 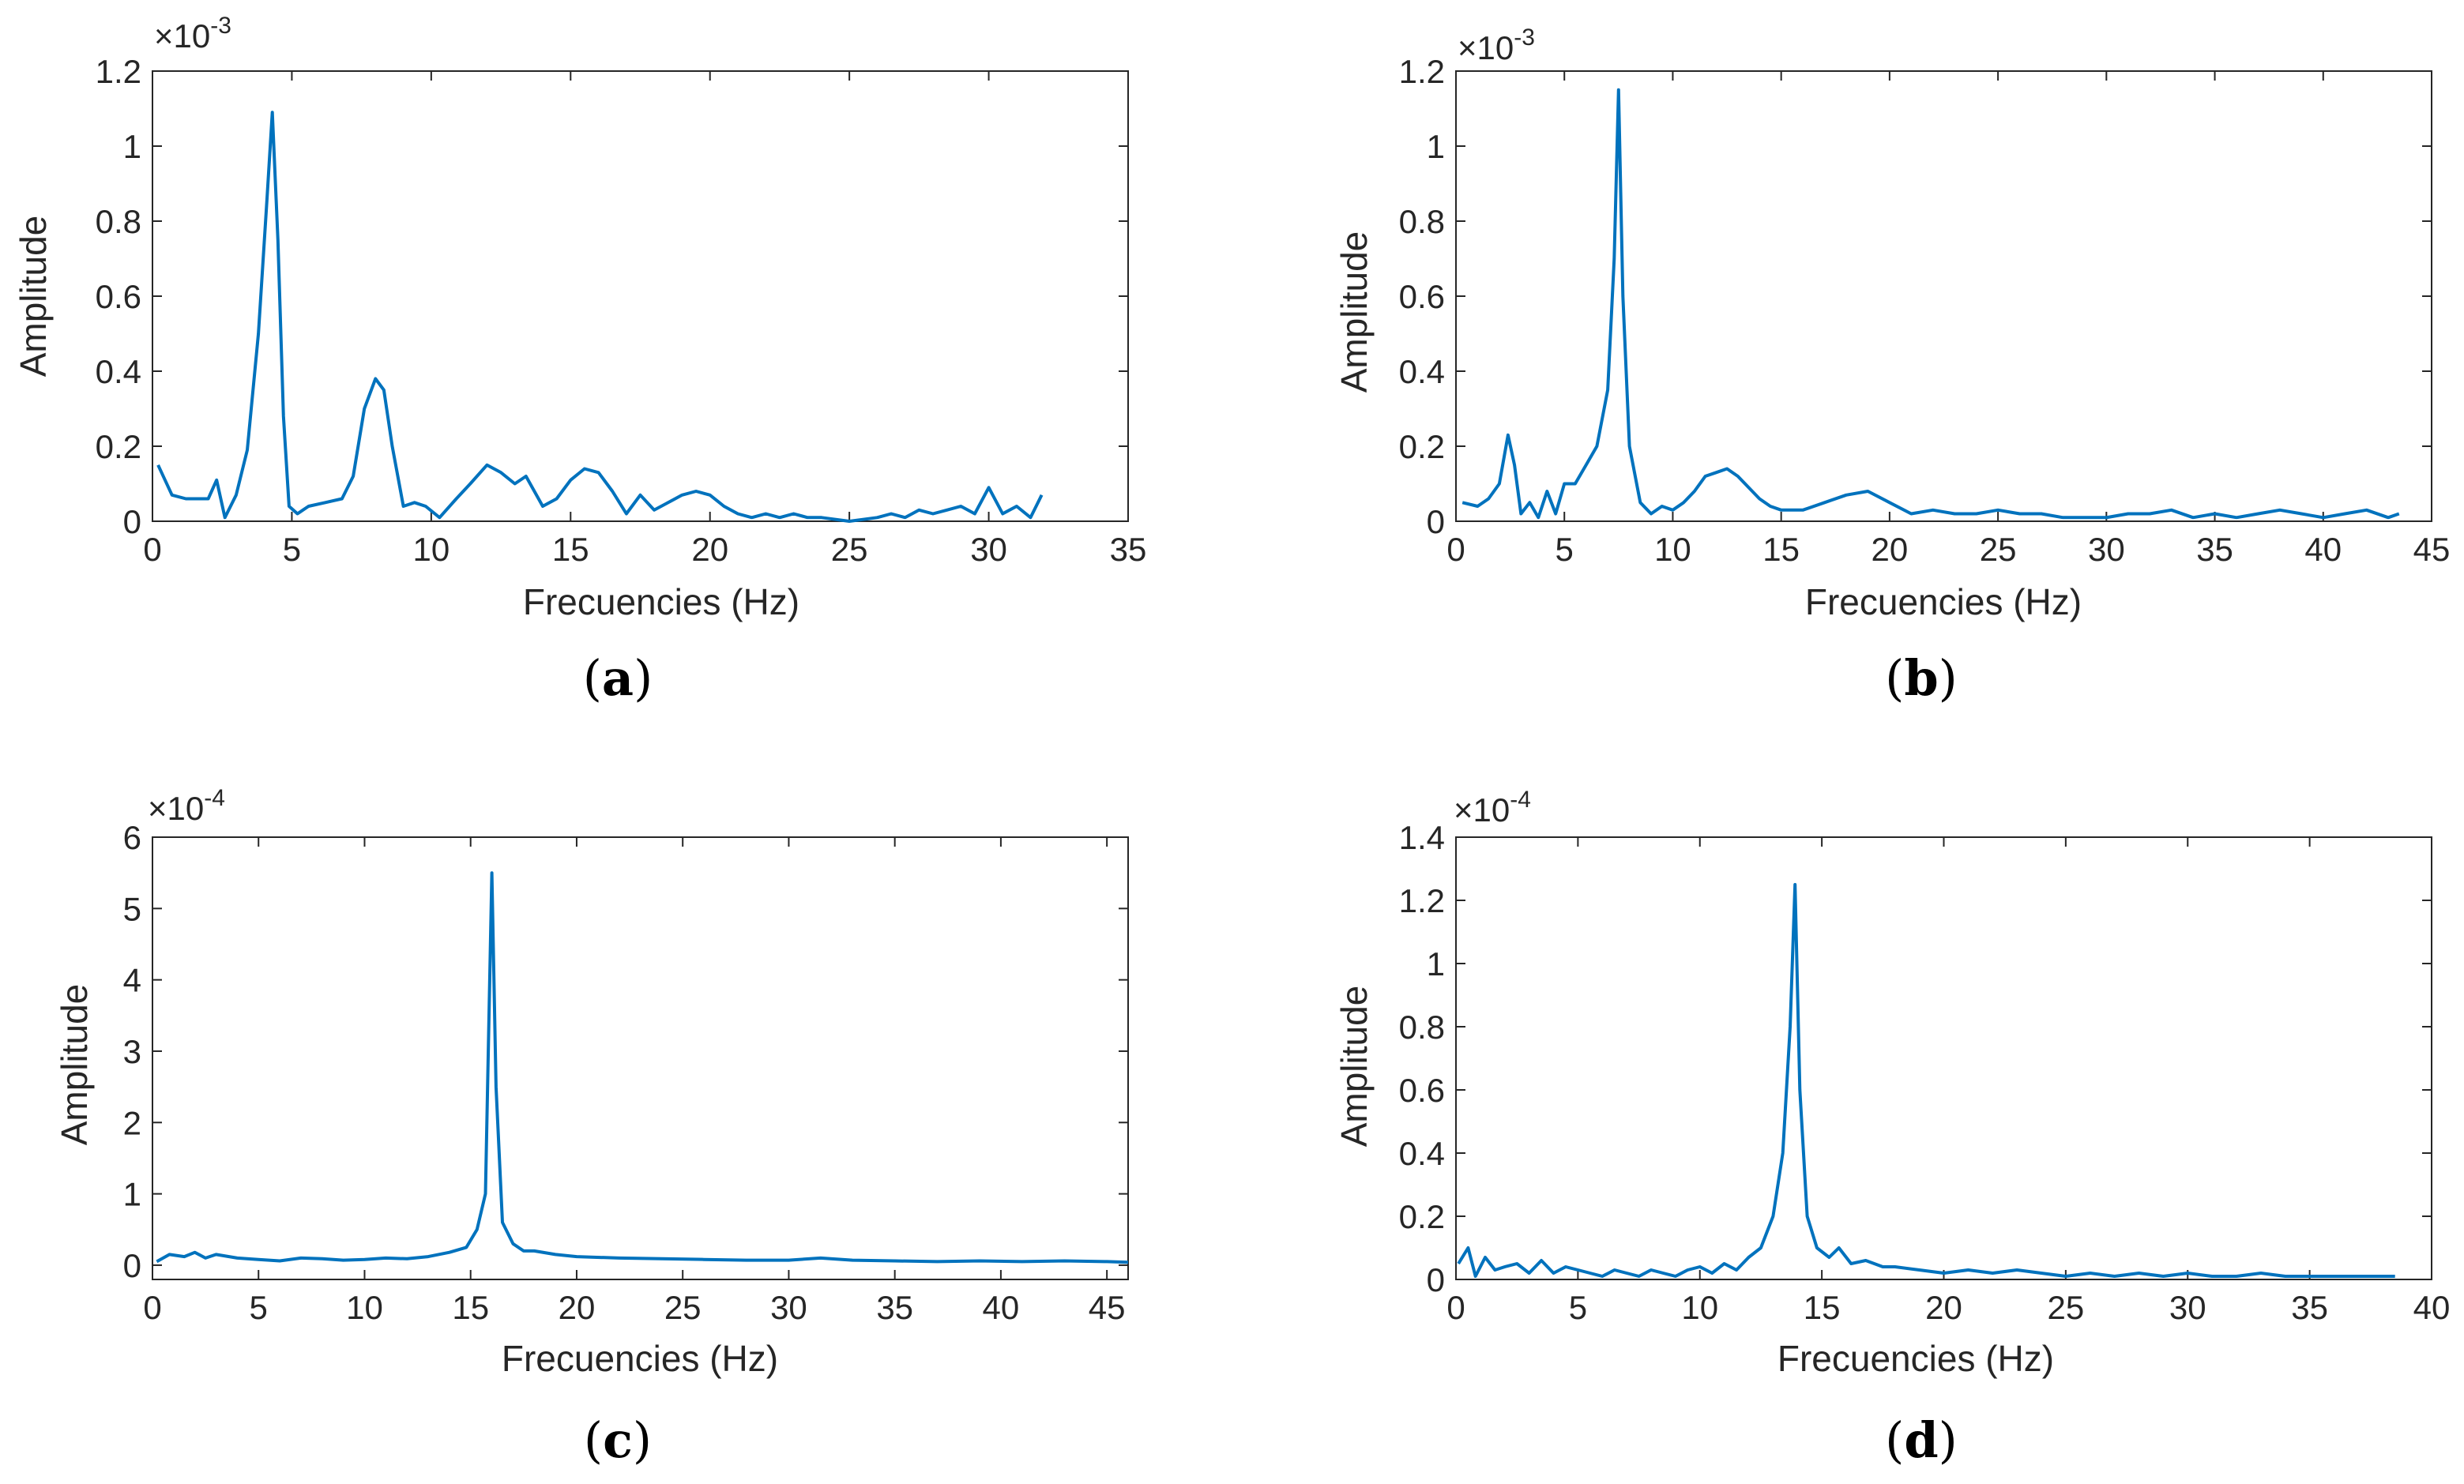 I want to click on y-tick-label-c: 4, so click(x=132, y=980).